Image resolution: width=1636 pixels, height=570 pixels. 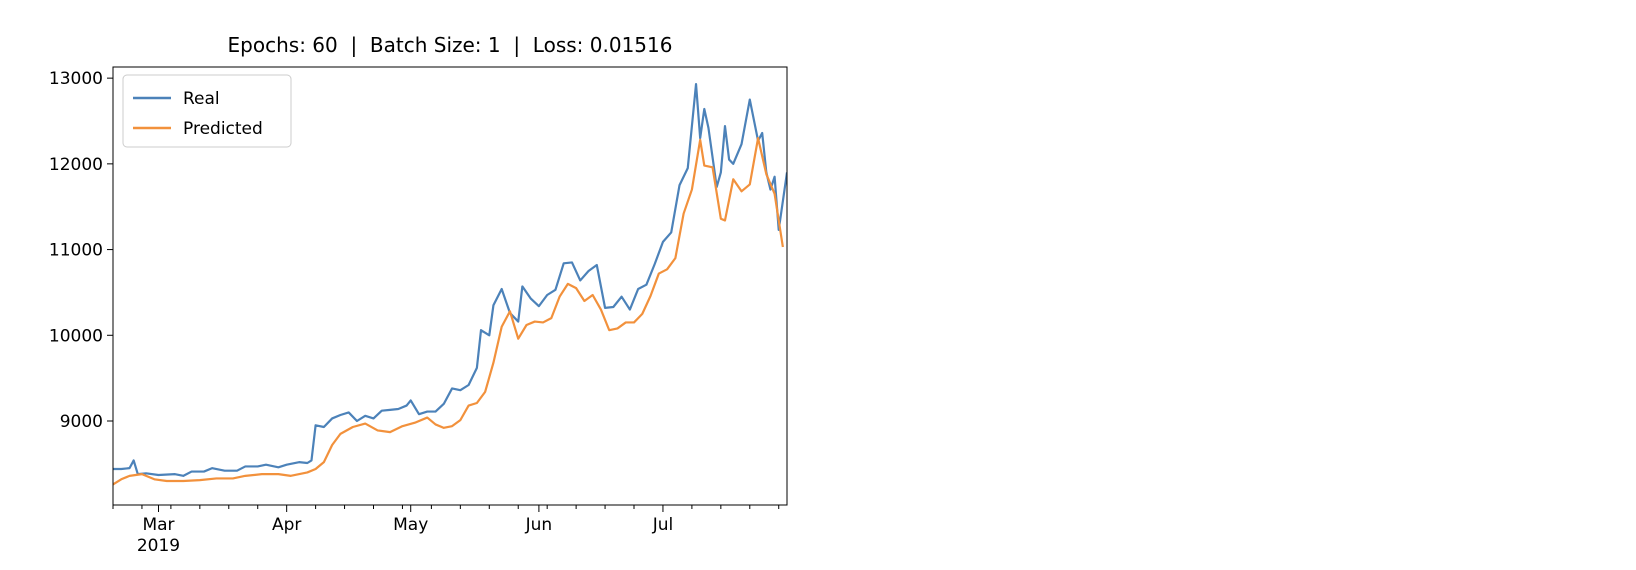 I want to click on x-tick-label: Apr, so click(x=286, y=525).